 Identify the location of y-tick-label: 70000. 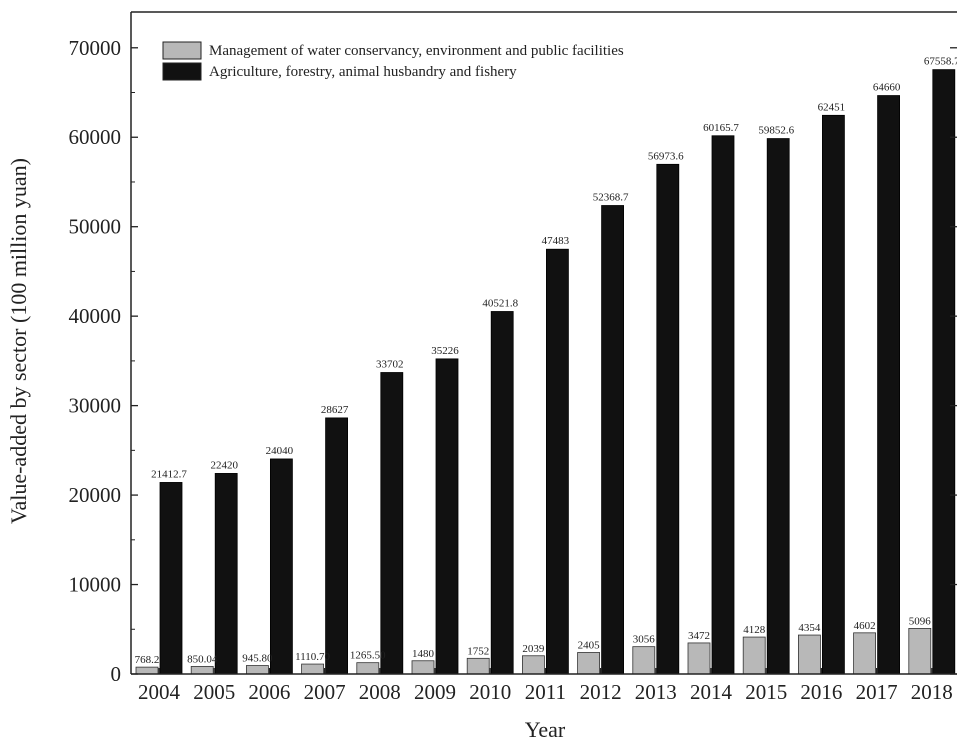
(95, 48).